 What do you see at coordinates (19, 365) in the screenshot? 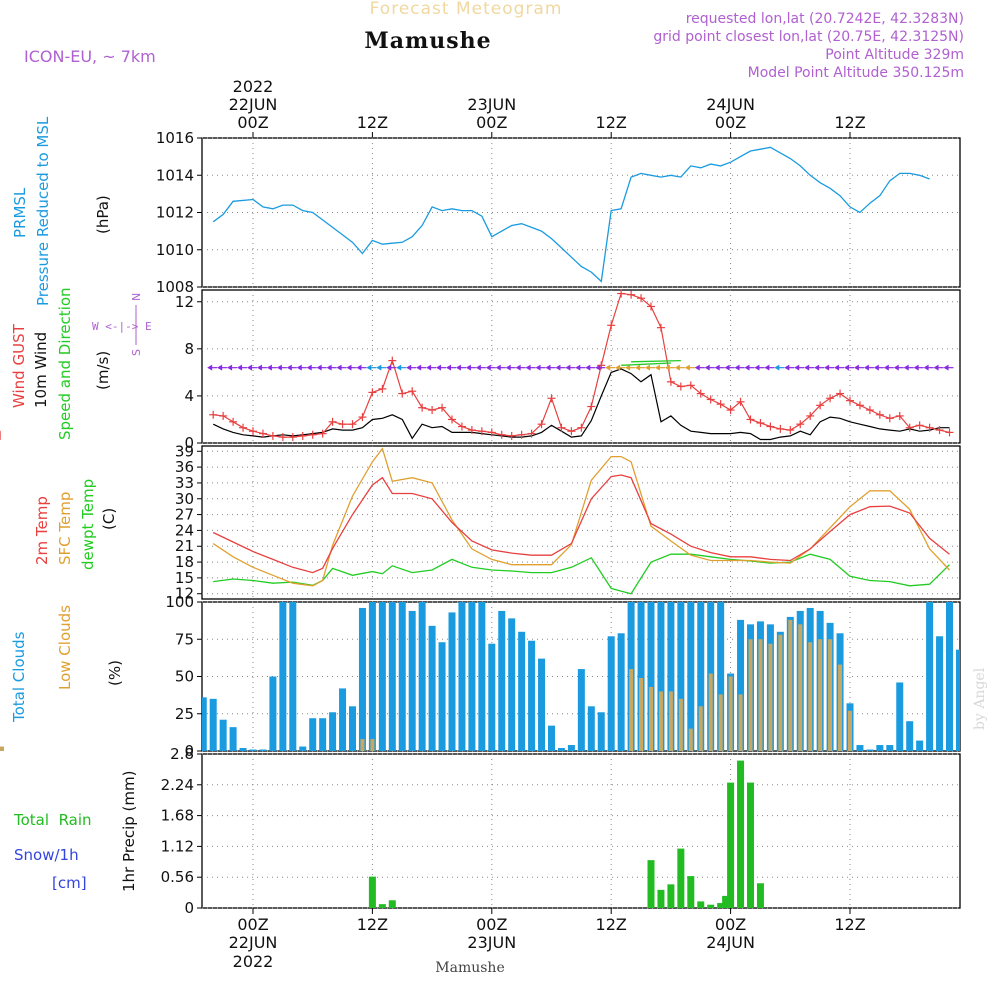
I see `gust-label: Wind GUST` at bounding box center [19, 365].